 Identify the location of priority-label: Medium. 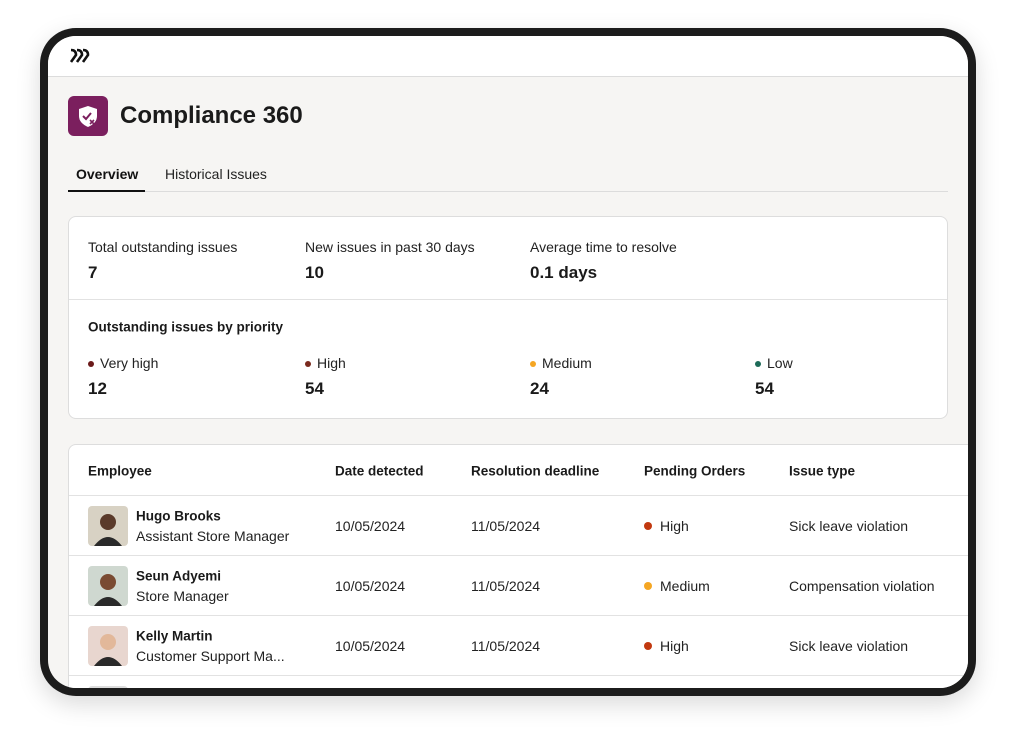
(561, 363).